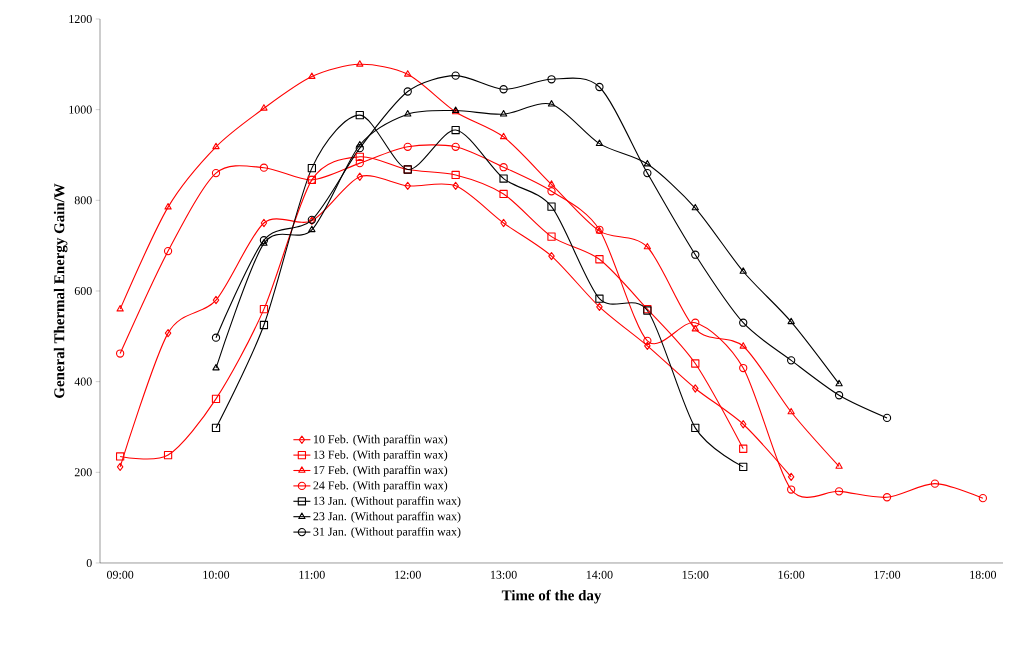  I want to click on x-tick-label: 16:00, so click(791, 574).